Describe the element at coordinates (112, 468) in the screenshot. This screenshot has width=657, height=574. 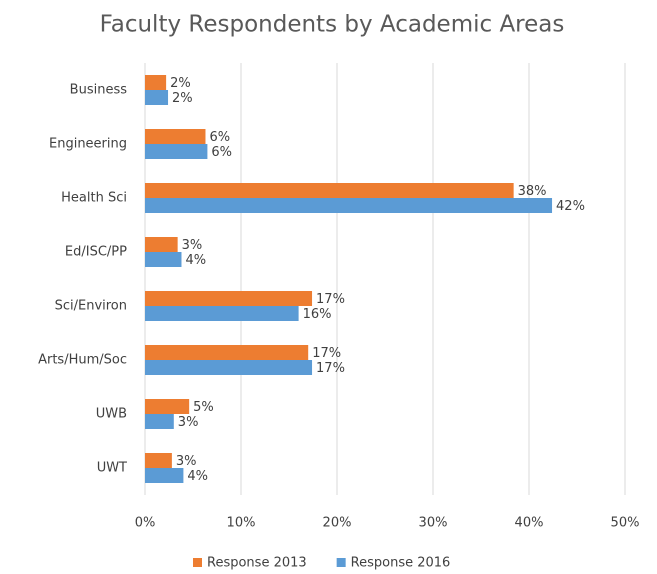
I see `y-tick-label: UWT` at that location.